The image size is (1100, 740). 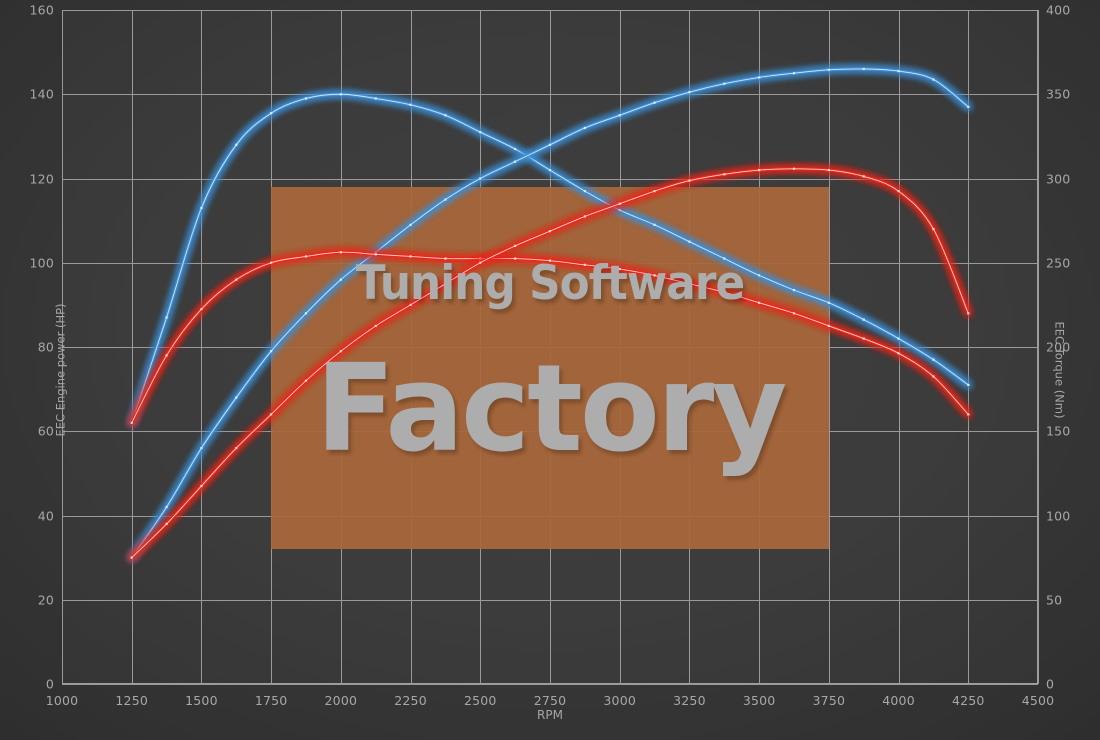 I want to click on y-axis-left-tick: 160, so click(x=41, y=10).